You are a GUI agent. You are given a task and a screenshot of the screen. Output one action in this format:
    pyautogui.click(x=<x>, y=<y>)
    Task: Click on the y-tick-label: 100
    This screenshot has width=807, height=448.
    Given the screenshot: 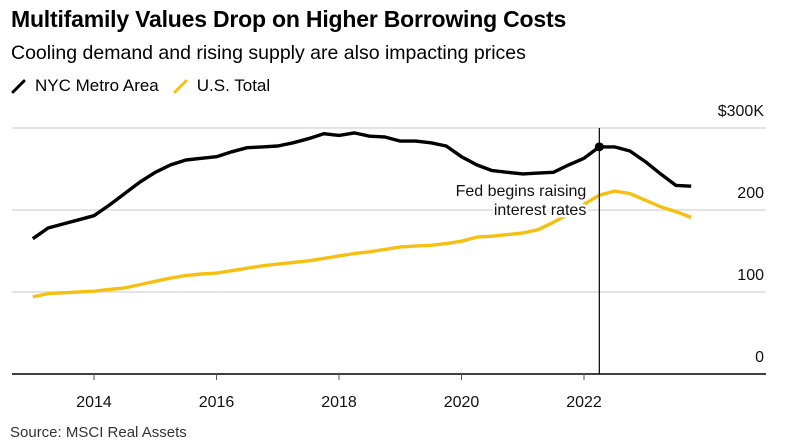 What is the action you would take?
    pyautogui.click(x=750, y=275)
    